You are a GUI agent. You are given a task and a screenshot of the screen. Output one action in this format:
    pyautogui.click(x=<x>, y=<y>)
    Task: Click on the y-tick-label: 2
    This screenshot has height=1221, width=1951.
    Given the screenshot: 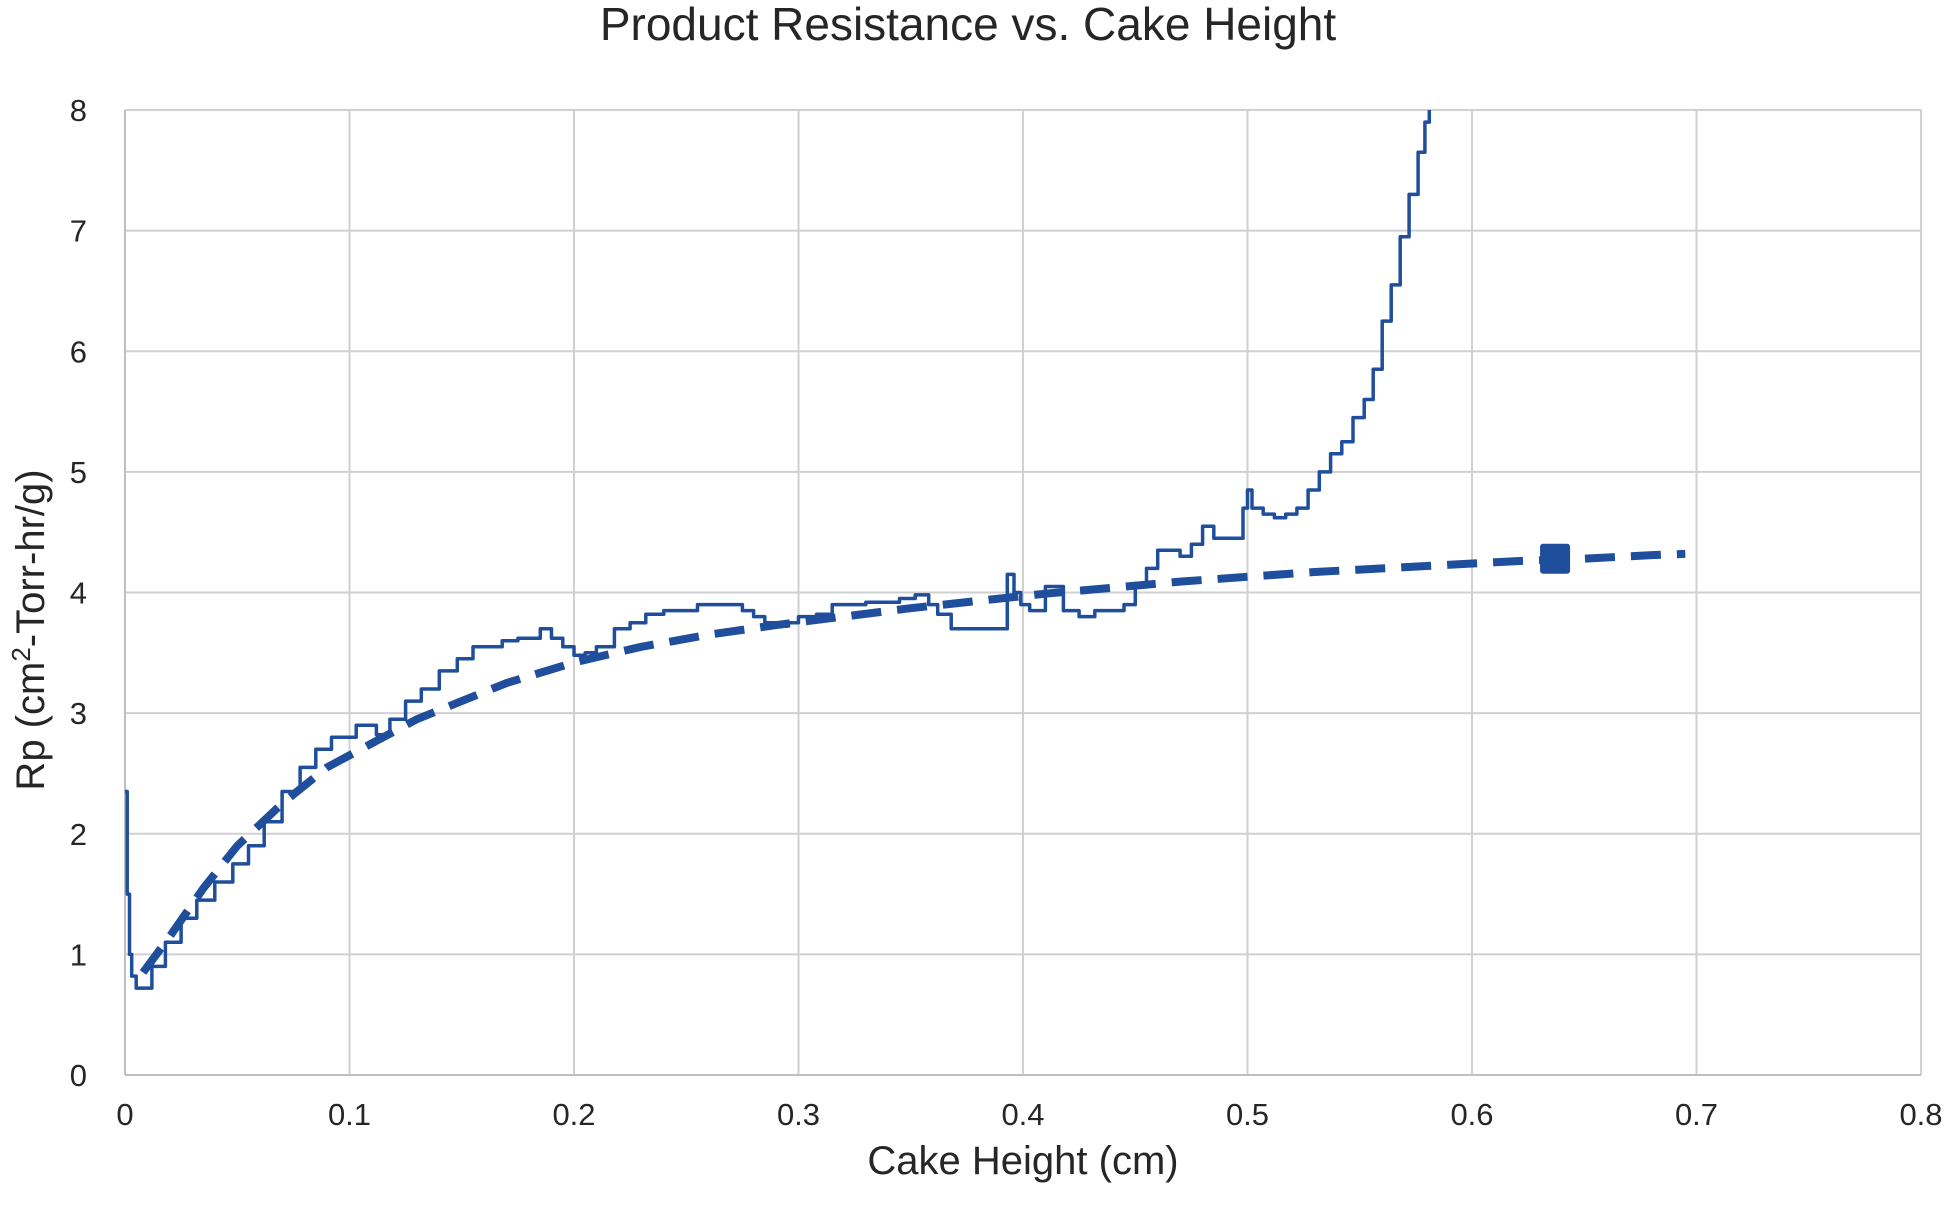 What is the action you would take?
    pyautogui.click(x=78, y=834)
    